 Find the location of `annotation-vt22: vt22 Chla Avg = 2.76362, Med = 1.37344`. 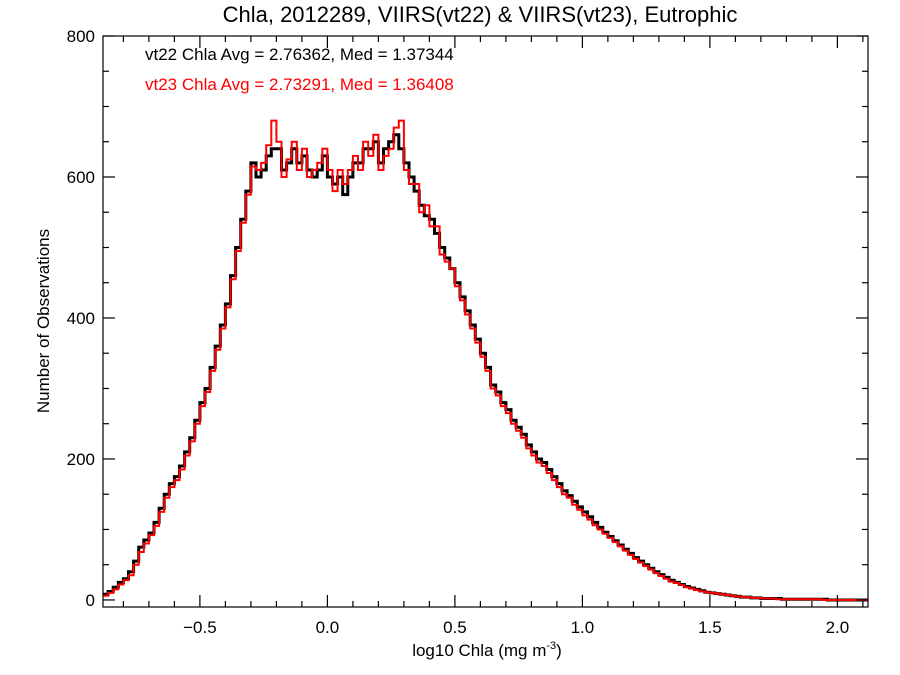

annotation-vt22: vt22 Chla Avg = 2.76362, Med = 1.37344 is located at coordinates (299, 54).